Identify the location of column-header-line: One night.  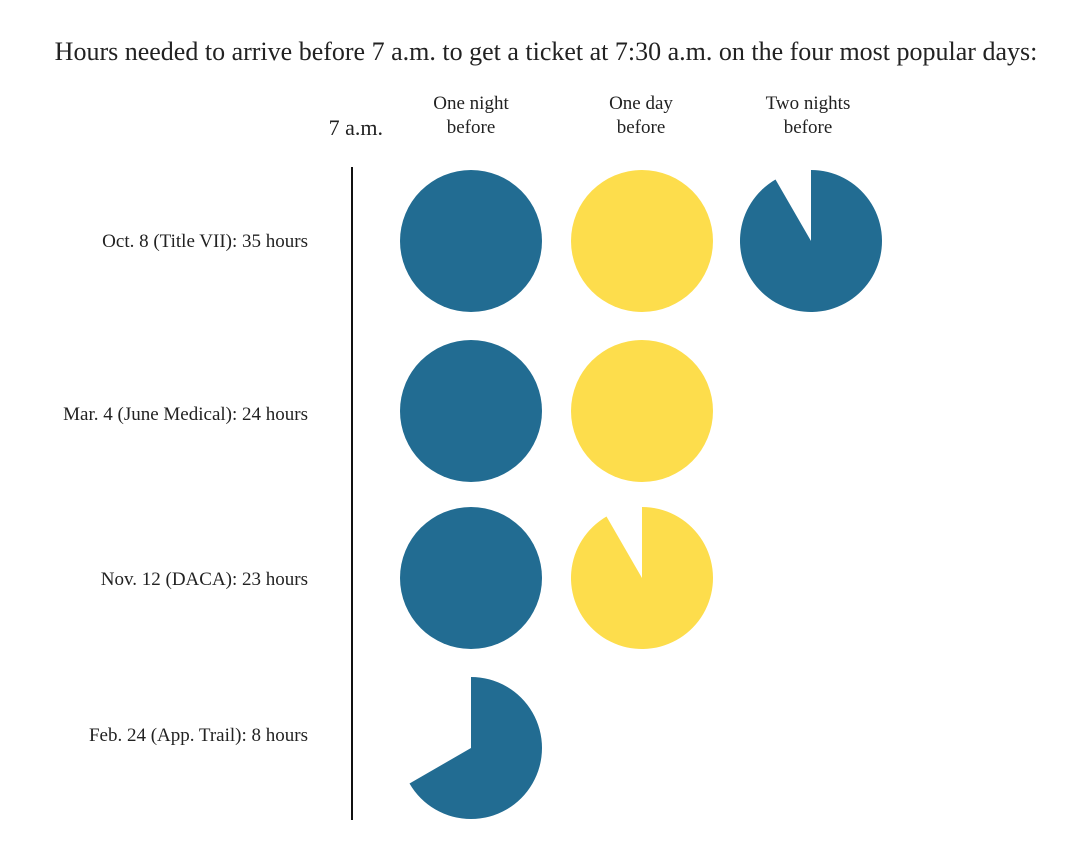
(471, 103).